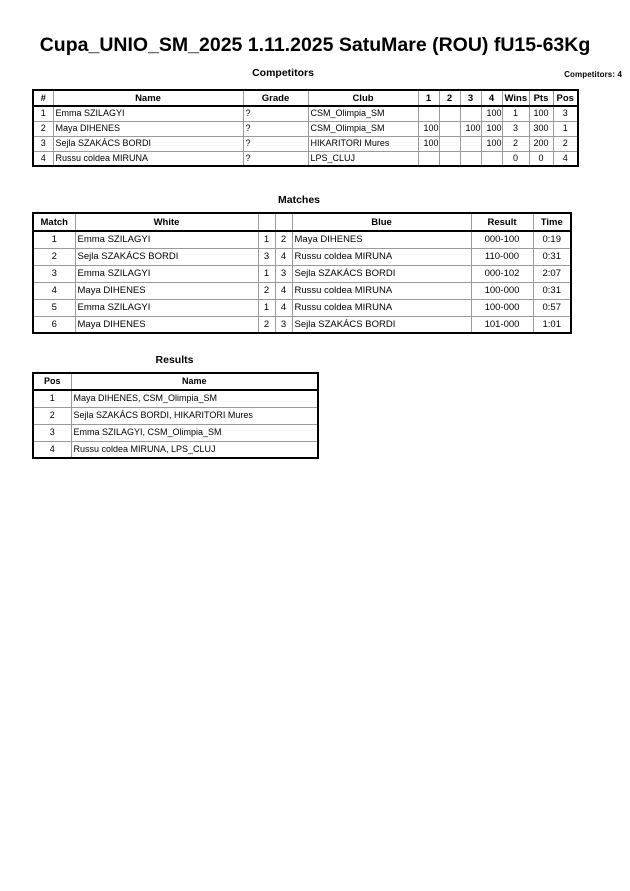  I want to click on cell-wins: 2, so click(515, 143).